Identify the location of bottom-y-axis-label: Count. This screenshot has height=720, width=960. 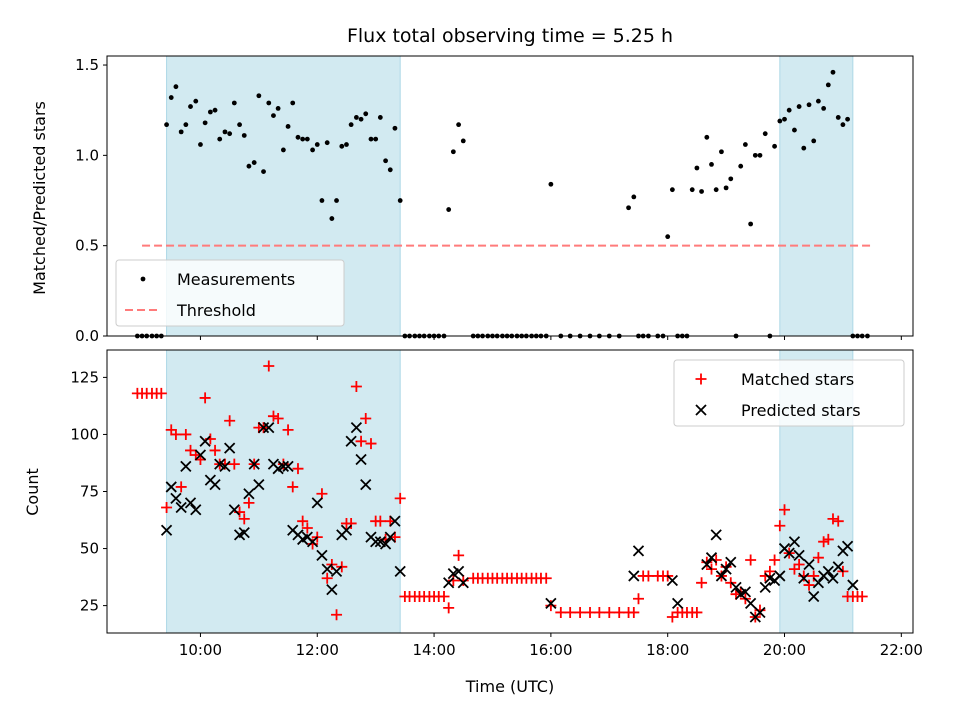
(32, 492).